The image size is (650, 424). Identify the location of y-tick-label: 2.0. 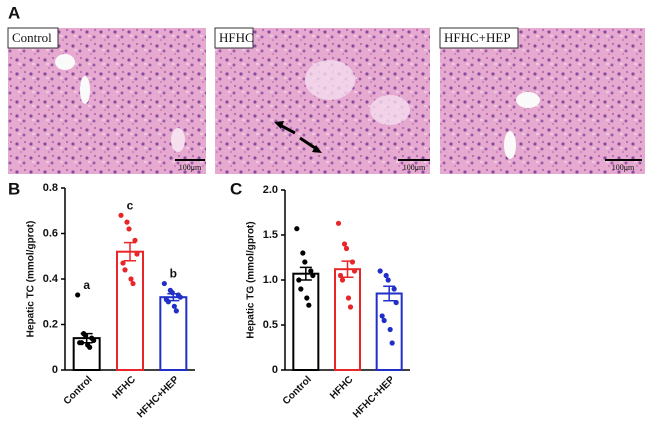
(270, 190).